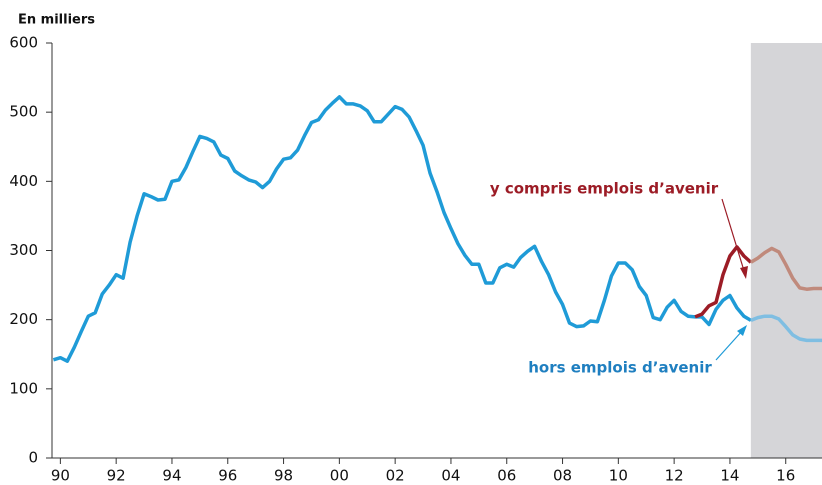  I want to click on series-label: hors emplois d’avenir, so click(620, 368).